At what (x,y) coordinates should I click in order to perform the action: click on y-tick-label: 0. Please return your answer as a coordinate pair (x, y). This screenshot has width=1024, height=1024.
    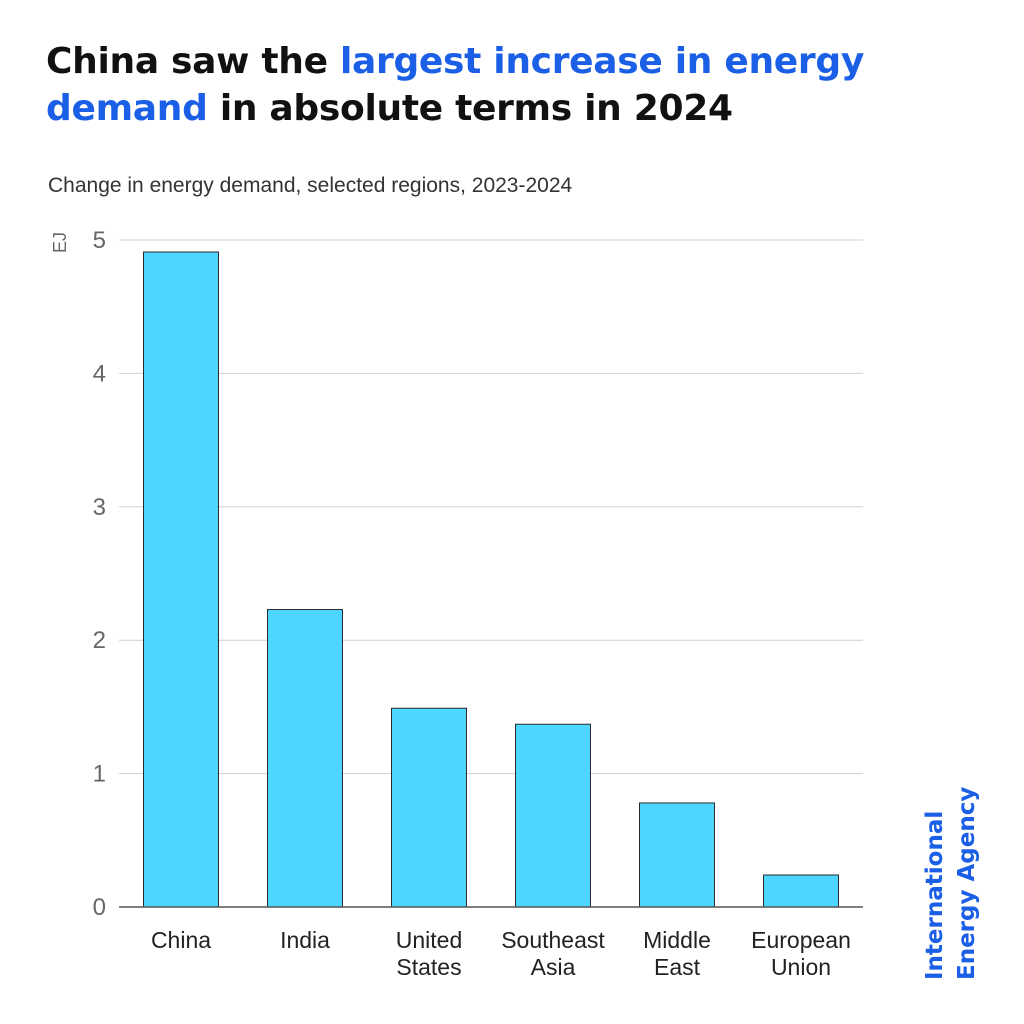
    Looking at the image, I should click on (99, 907).